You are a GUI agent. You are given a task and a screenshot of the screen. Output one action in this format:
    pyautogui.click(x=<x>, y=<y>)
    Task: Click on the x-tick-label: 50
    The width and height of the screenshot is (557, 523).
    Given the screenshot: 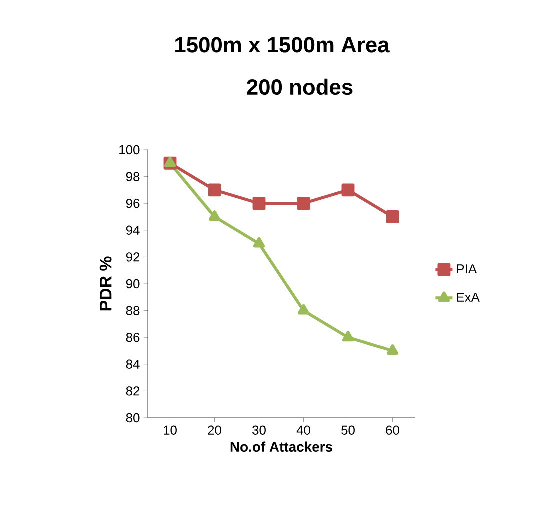 What is the action you would take?
    pyautogui.click(x=348, y=430)
    